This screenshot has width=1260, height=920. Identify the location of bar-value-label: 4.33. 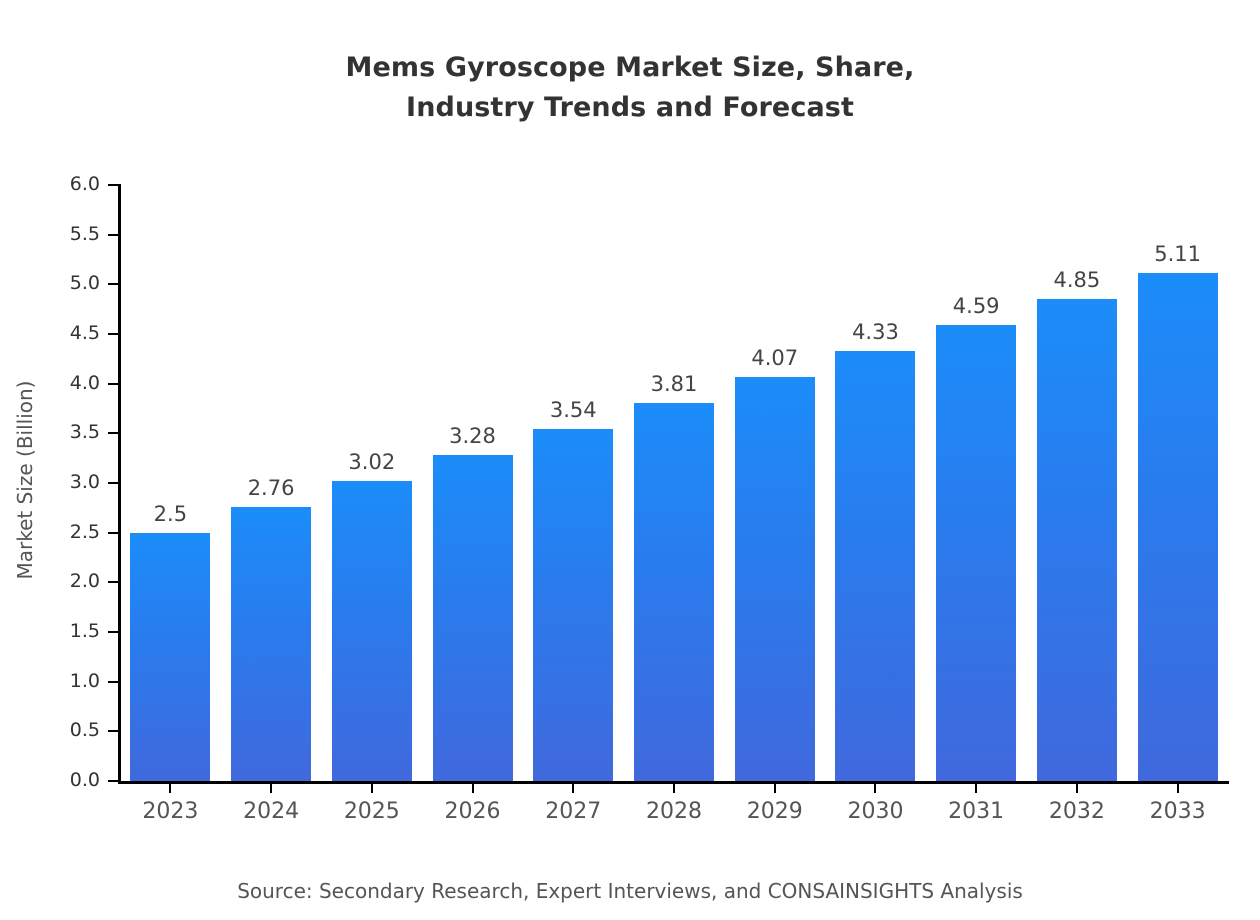
(875, 331).